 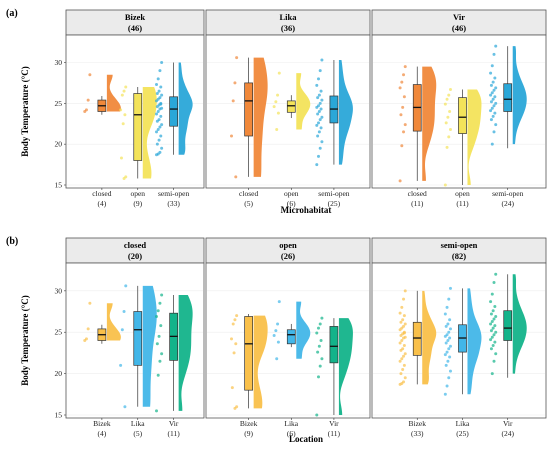 I want to click on facet-strip, so click(x=459, y=250).